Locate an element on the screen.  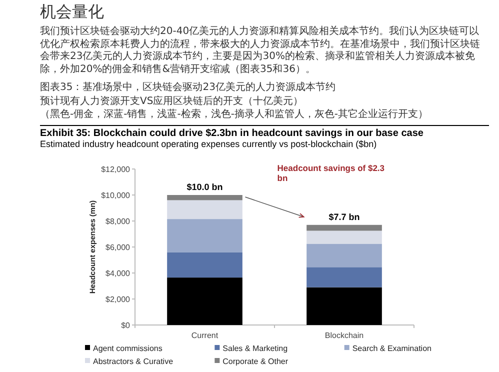
y-tick-label: $6,000 is located at coordinates (118, 247).